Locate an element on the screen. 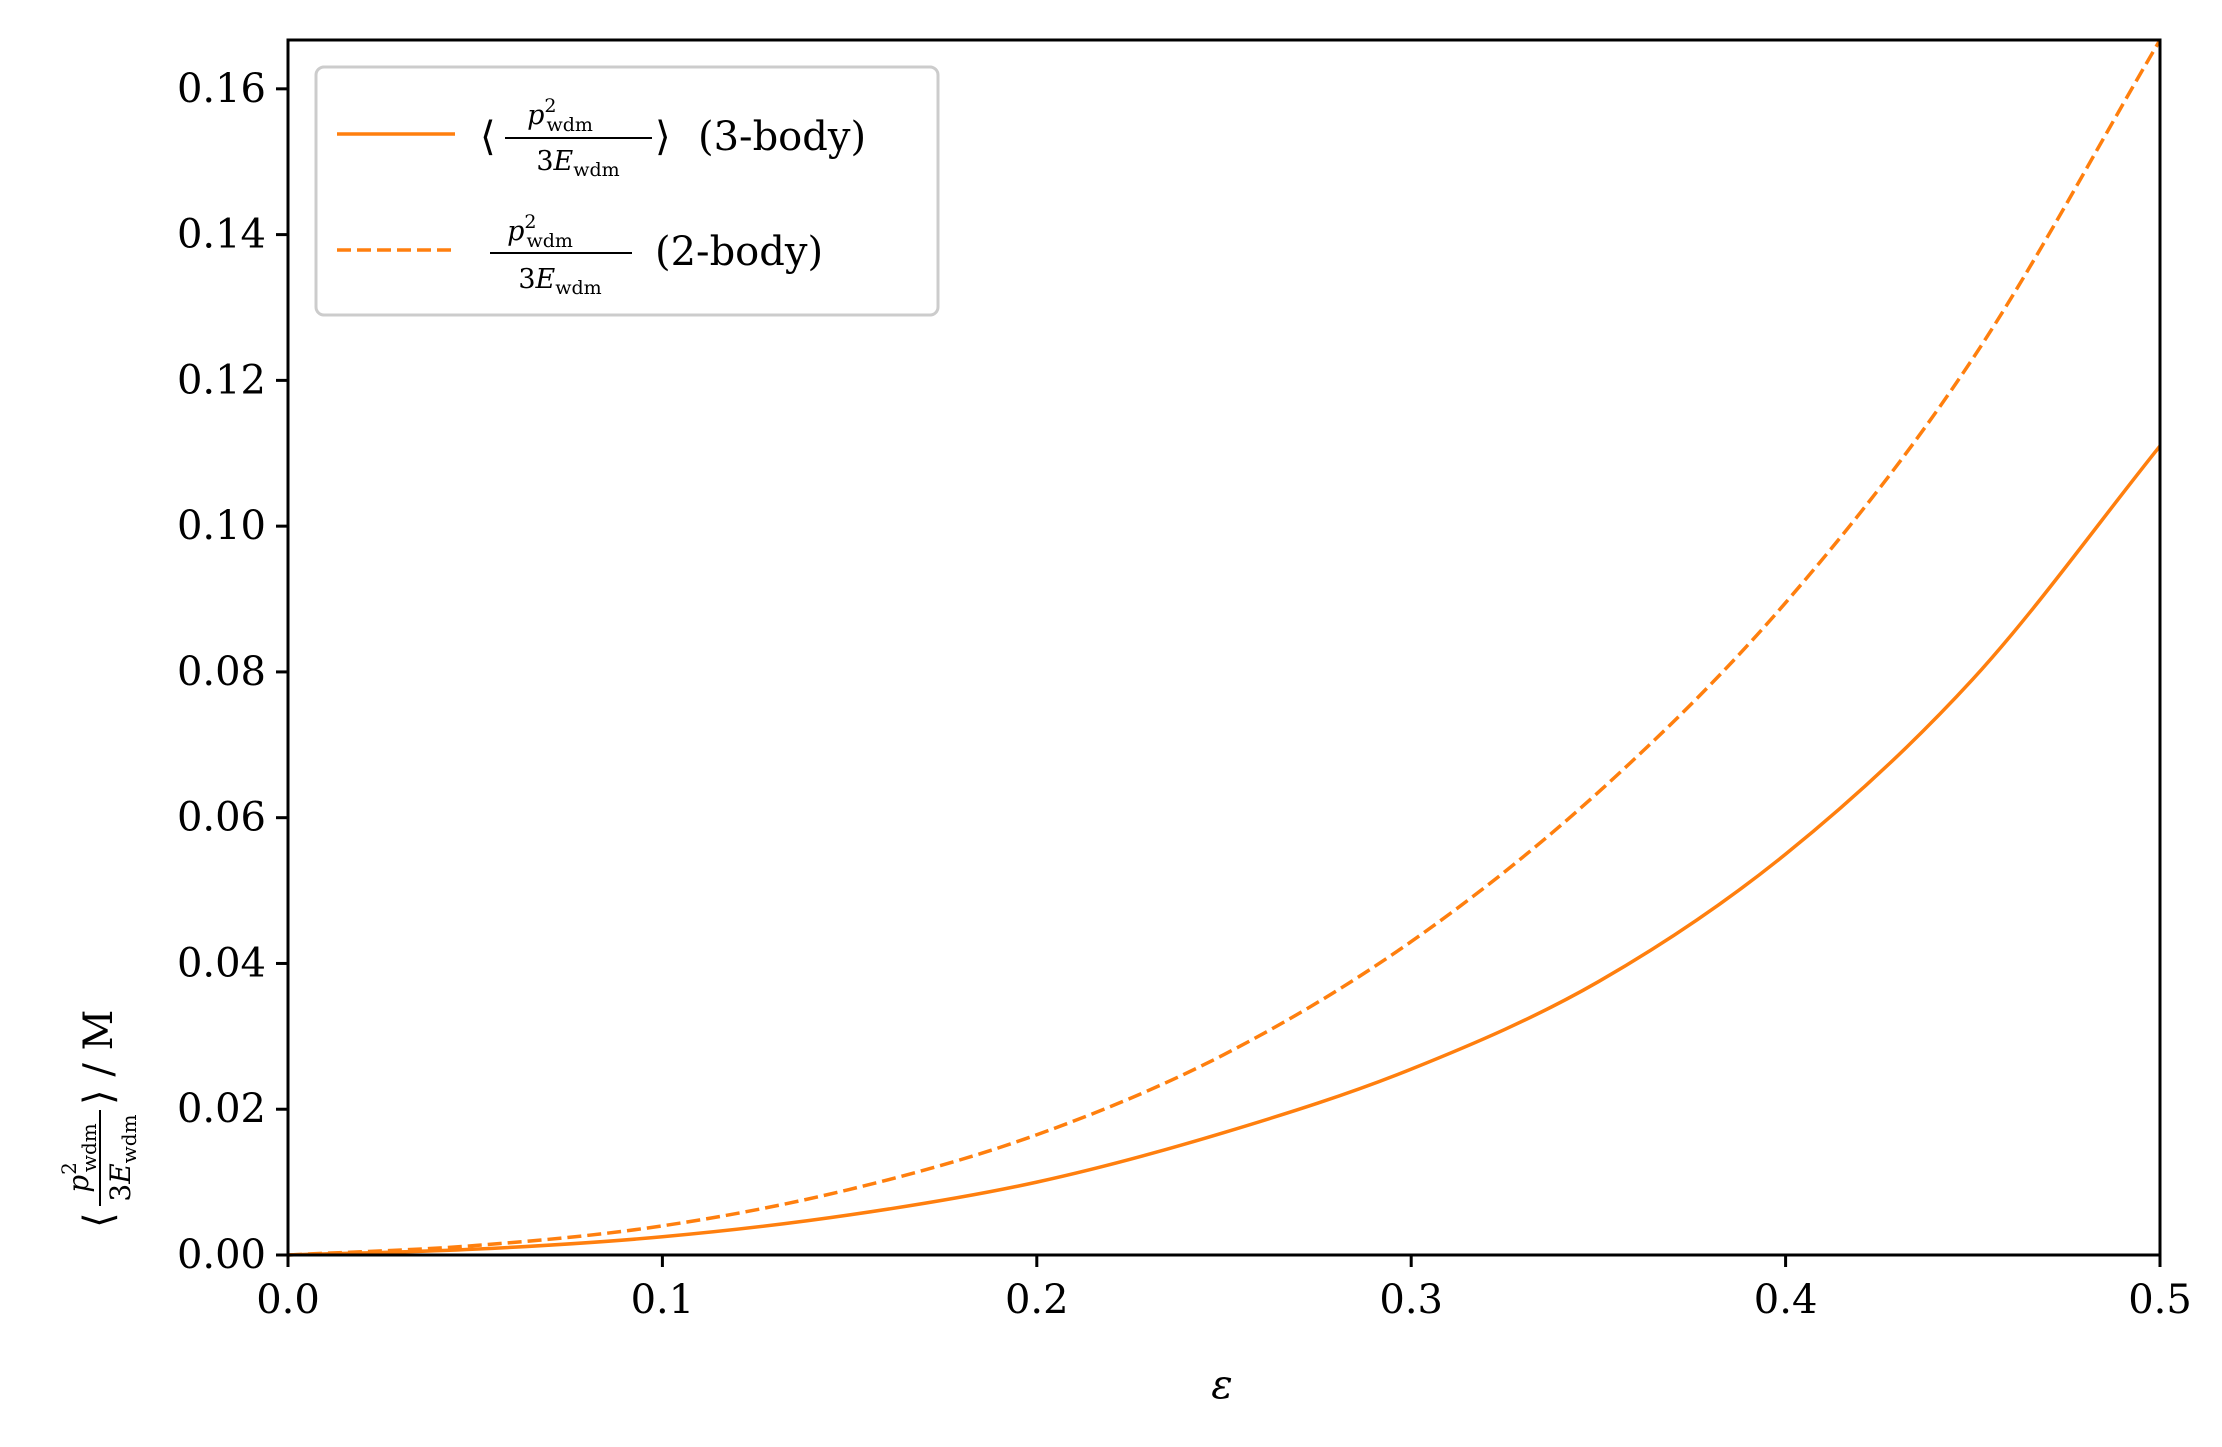 The width and height of the screenshot is (2222, 1447). y-tick-label: 0.04 is located at coordinates (221, 963).